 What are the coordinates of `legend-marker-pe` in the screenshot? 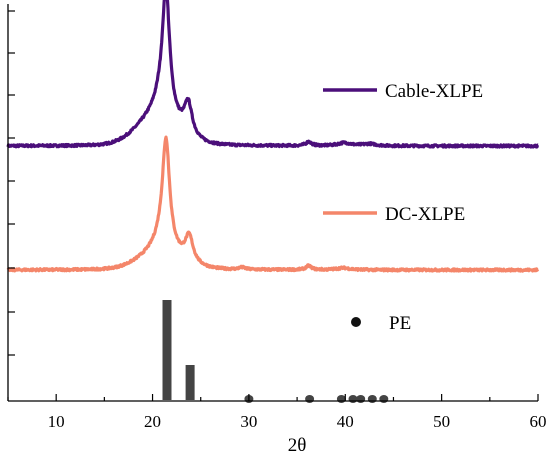 It's located at (356, 322).